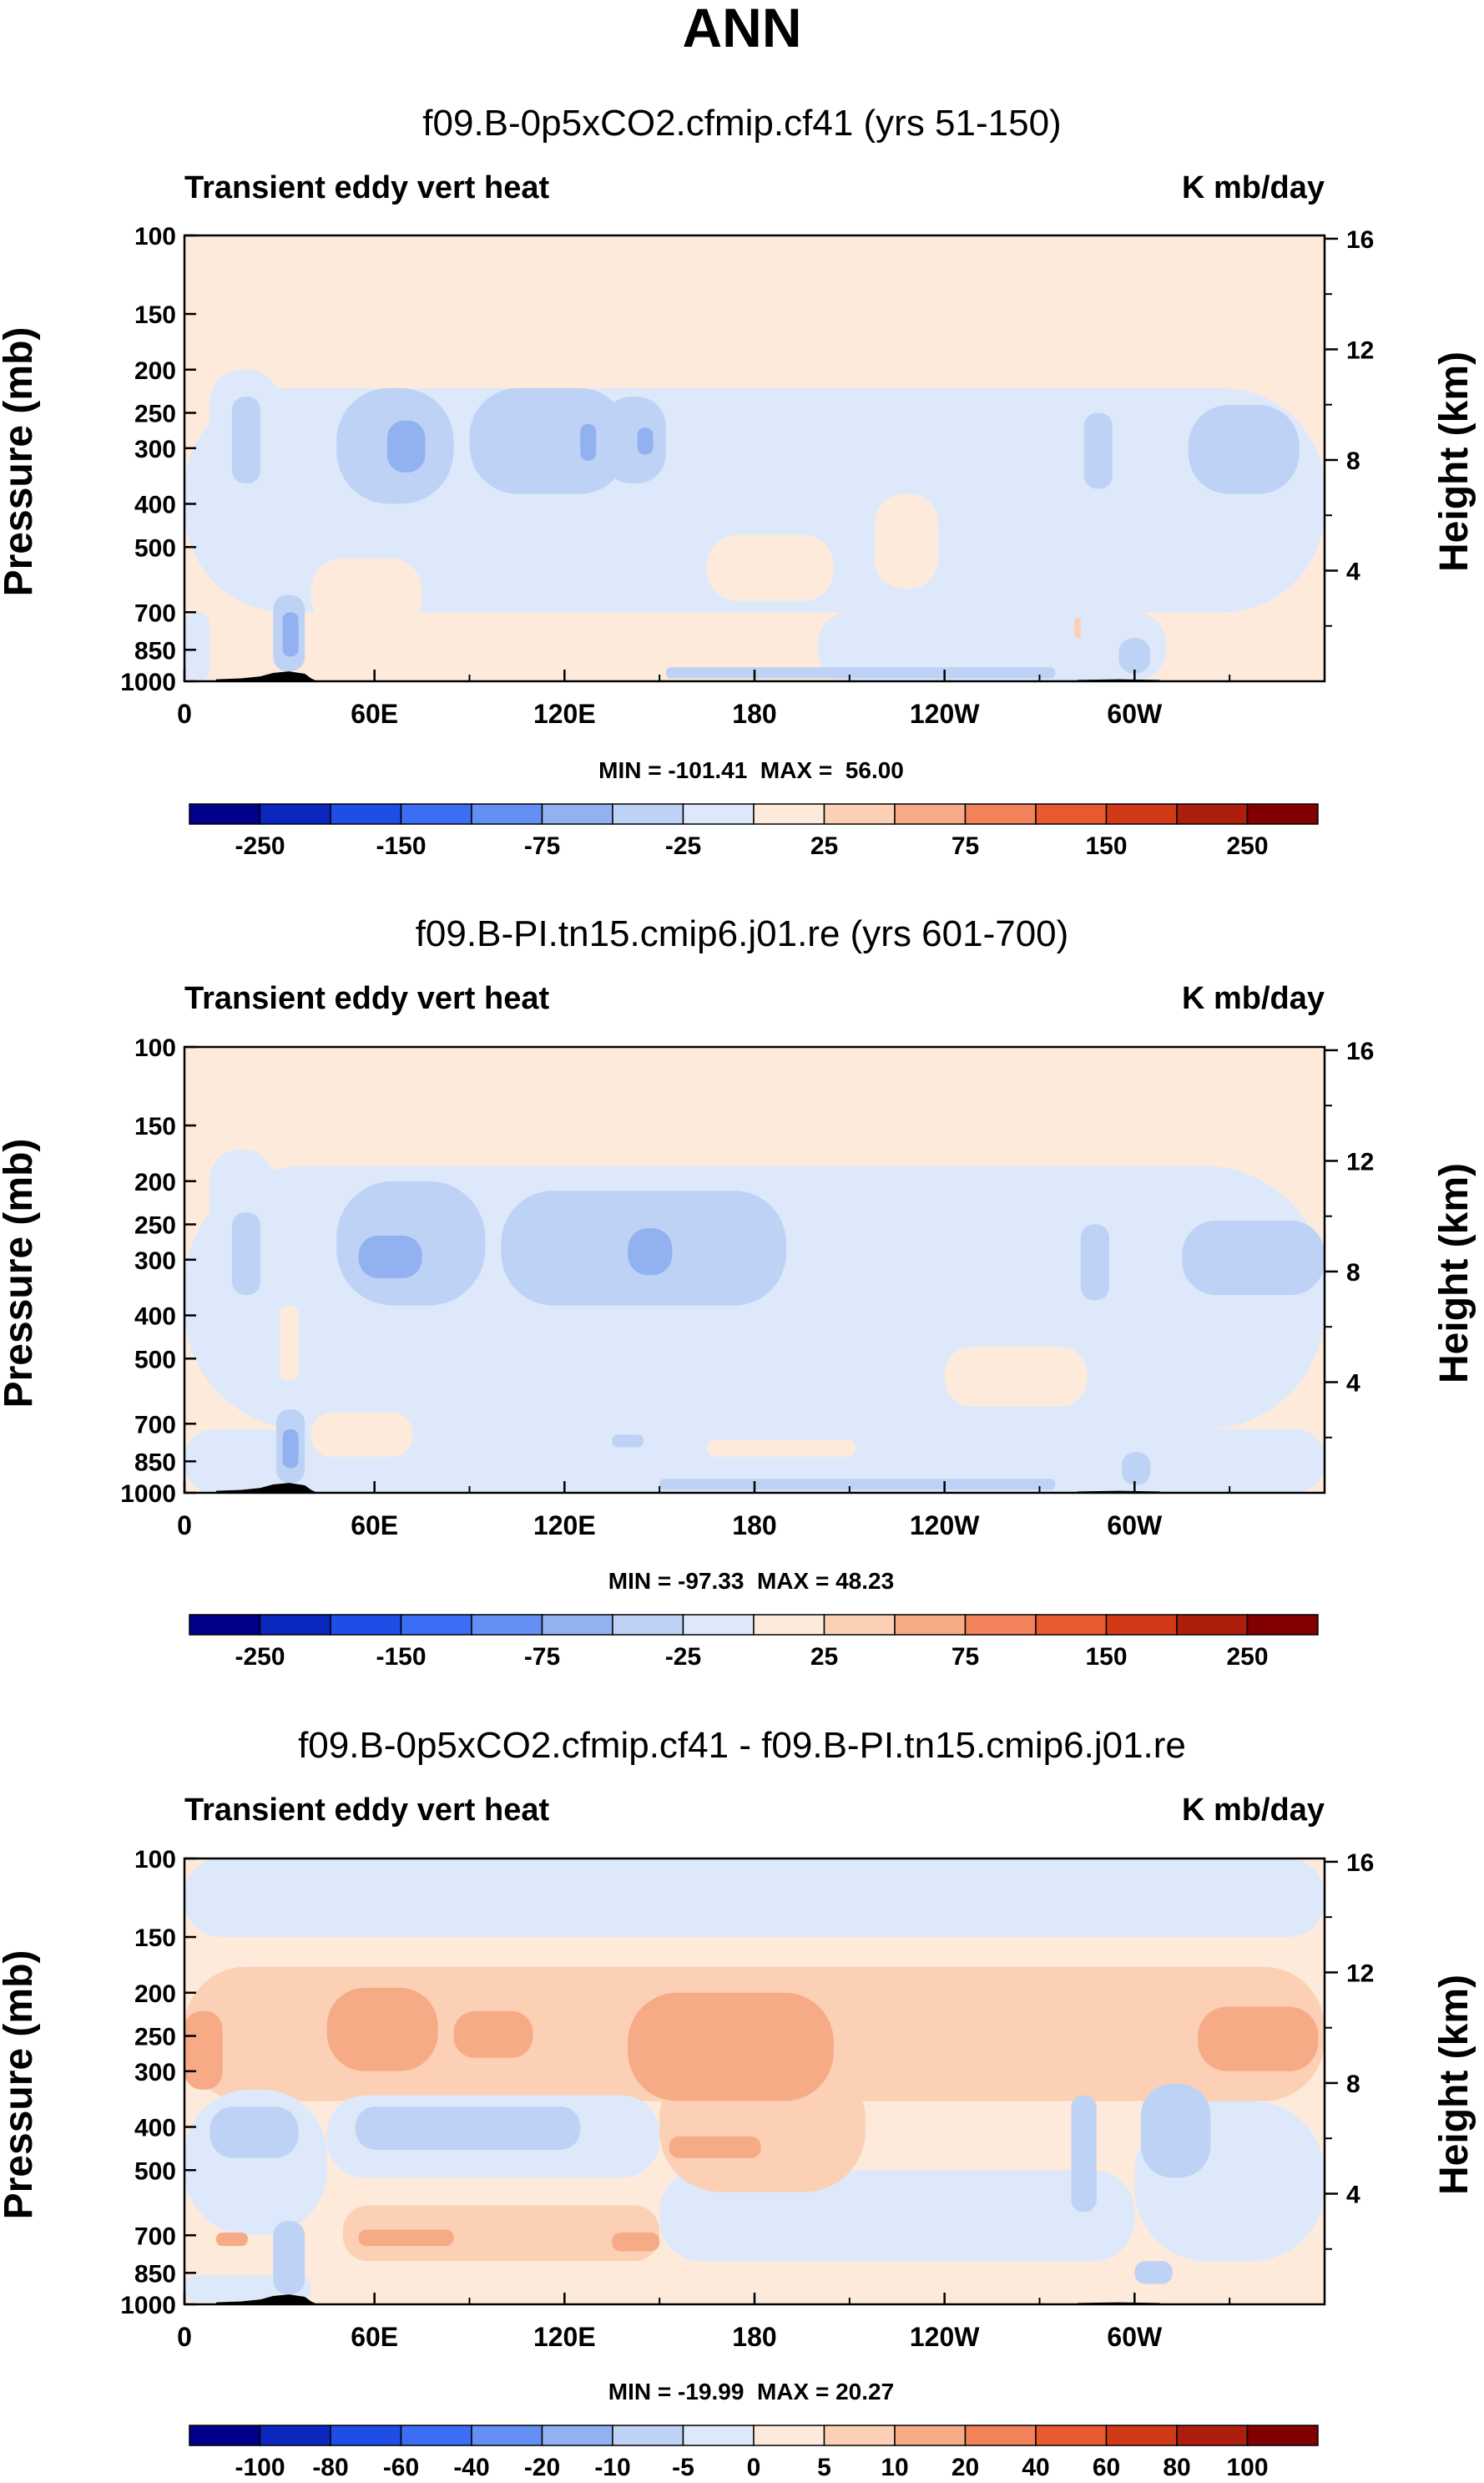 The height and width of the screenshot is (2483, 1484). Describe the element at coordinates (945, 714) in the screenshot. I see `x-tick-label: 120W` at that location.